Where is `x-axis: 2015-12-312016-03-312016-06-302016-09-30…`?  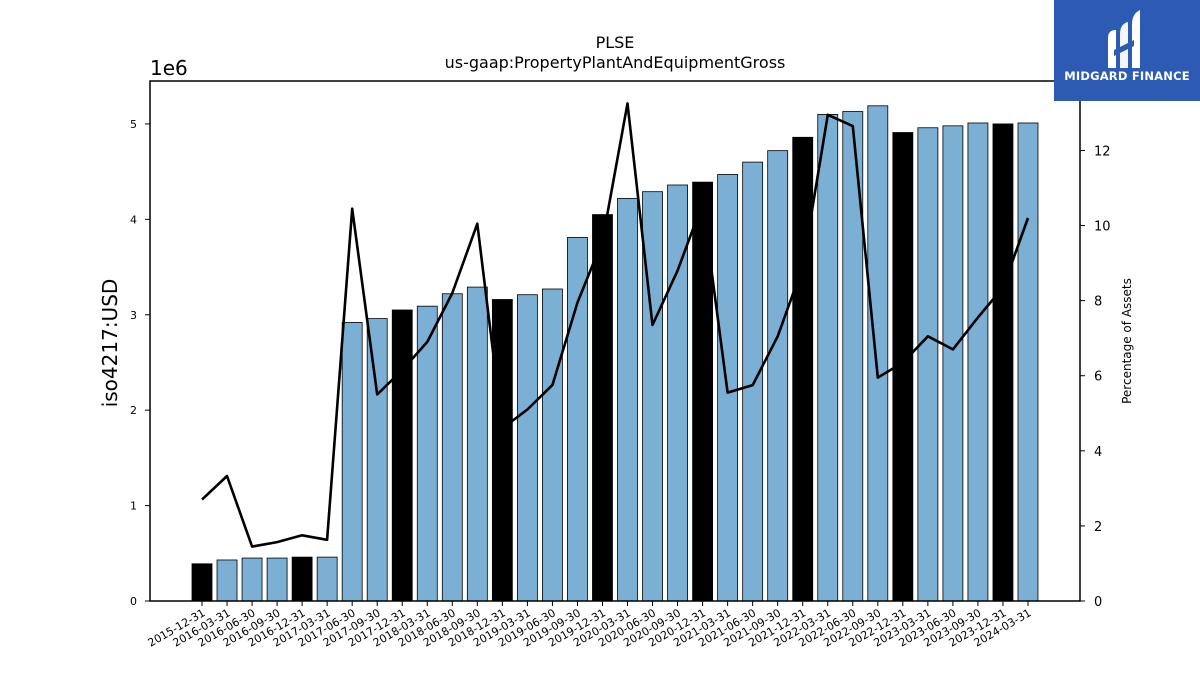
x-axis: 2015-12-312016-03-312016-06-302016-09-30… is located at coordinates (589, 625).